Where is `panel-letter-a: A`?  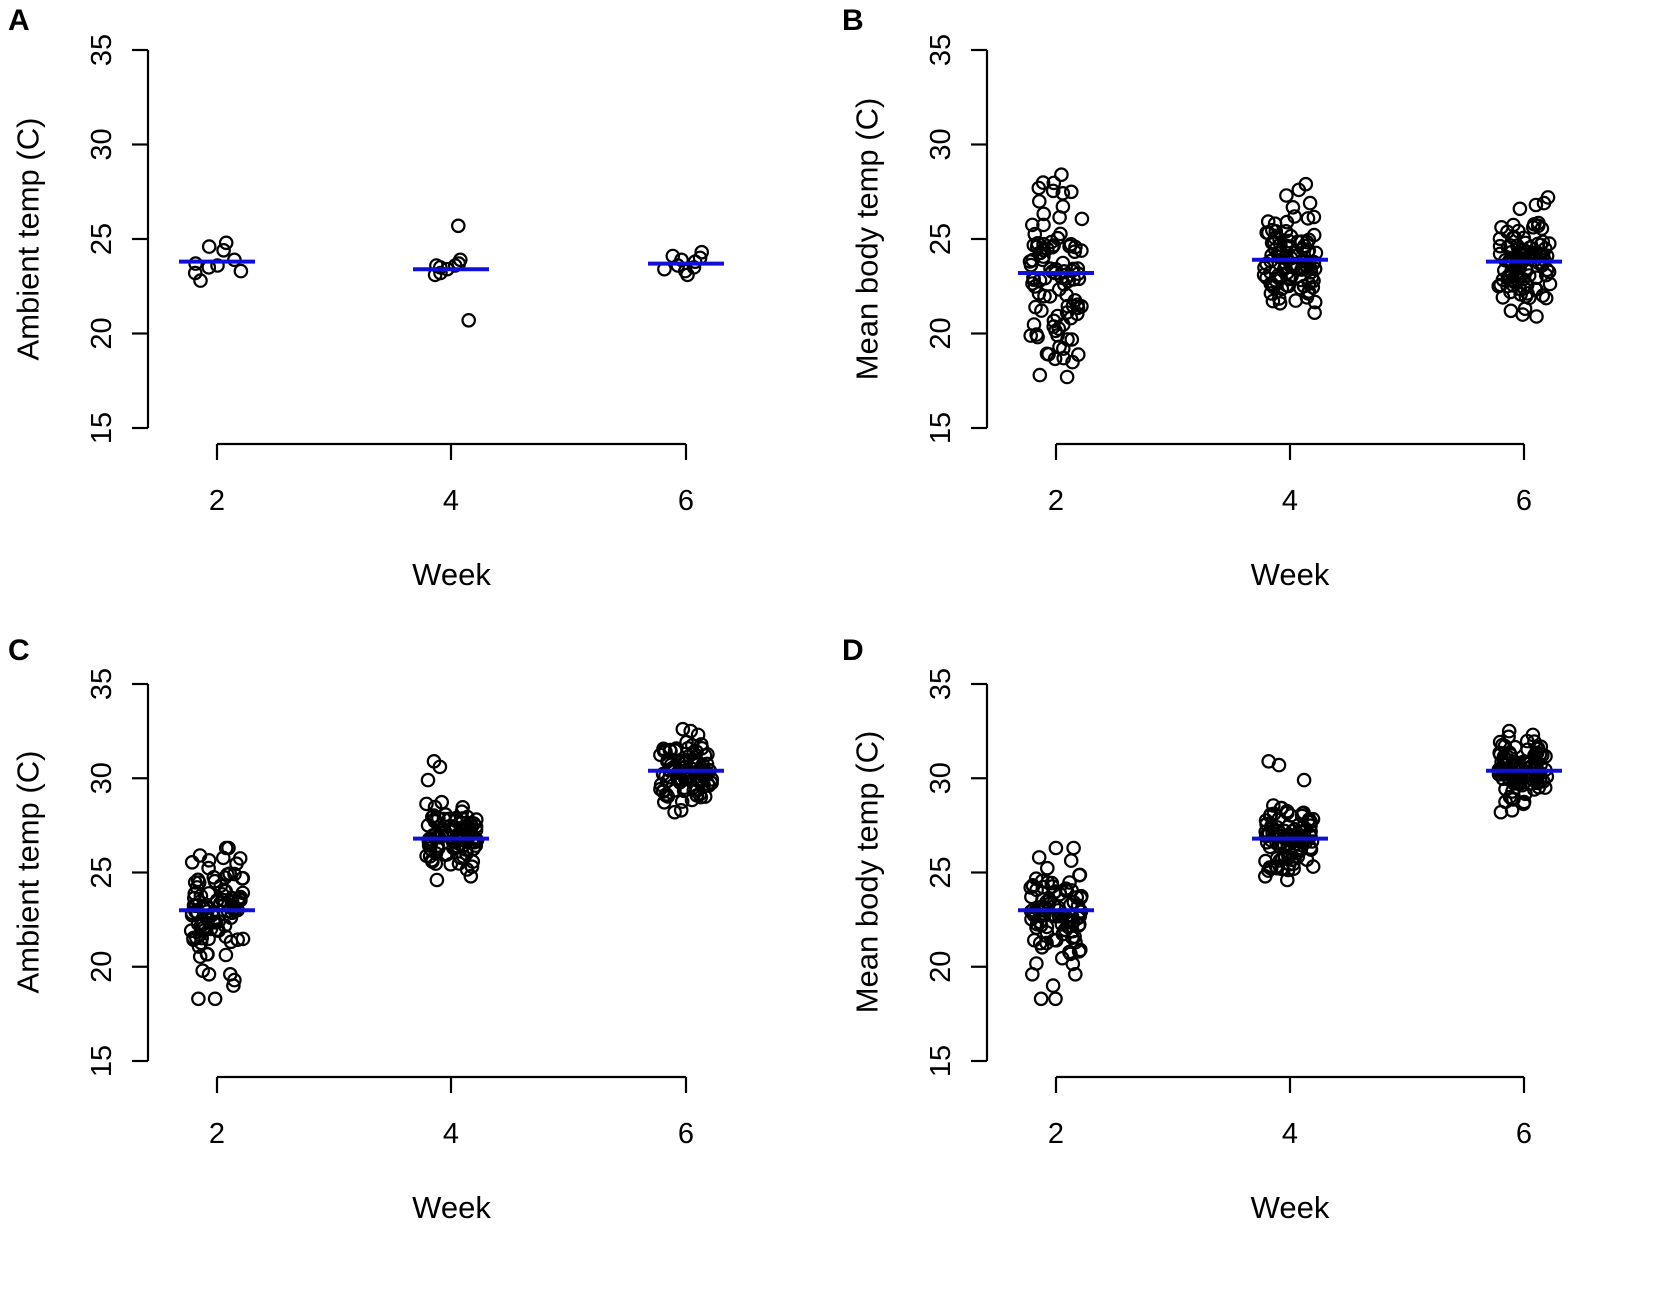 panel-letter-a: A is located at coordinates (19, 20).